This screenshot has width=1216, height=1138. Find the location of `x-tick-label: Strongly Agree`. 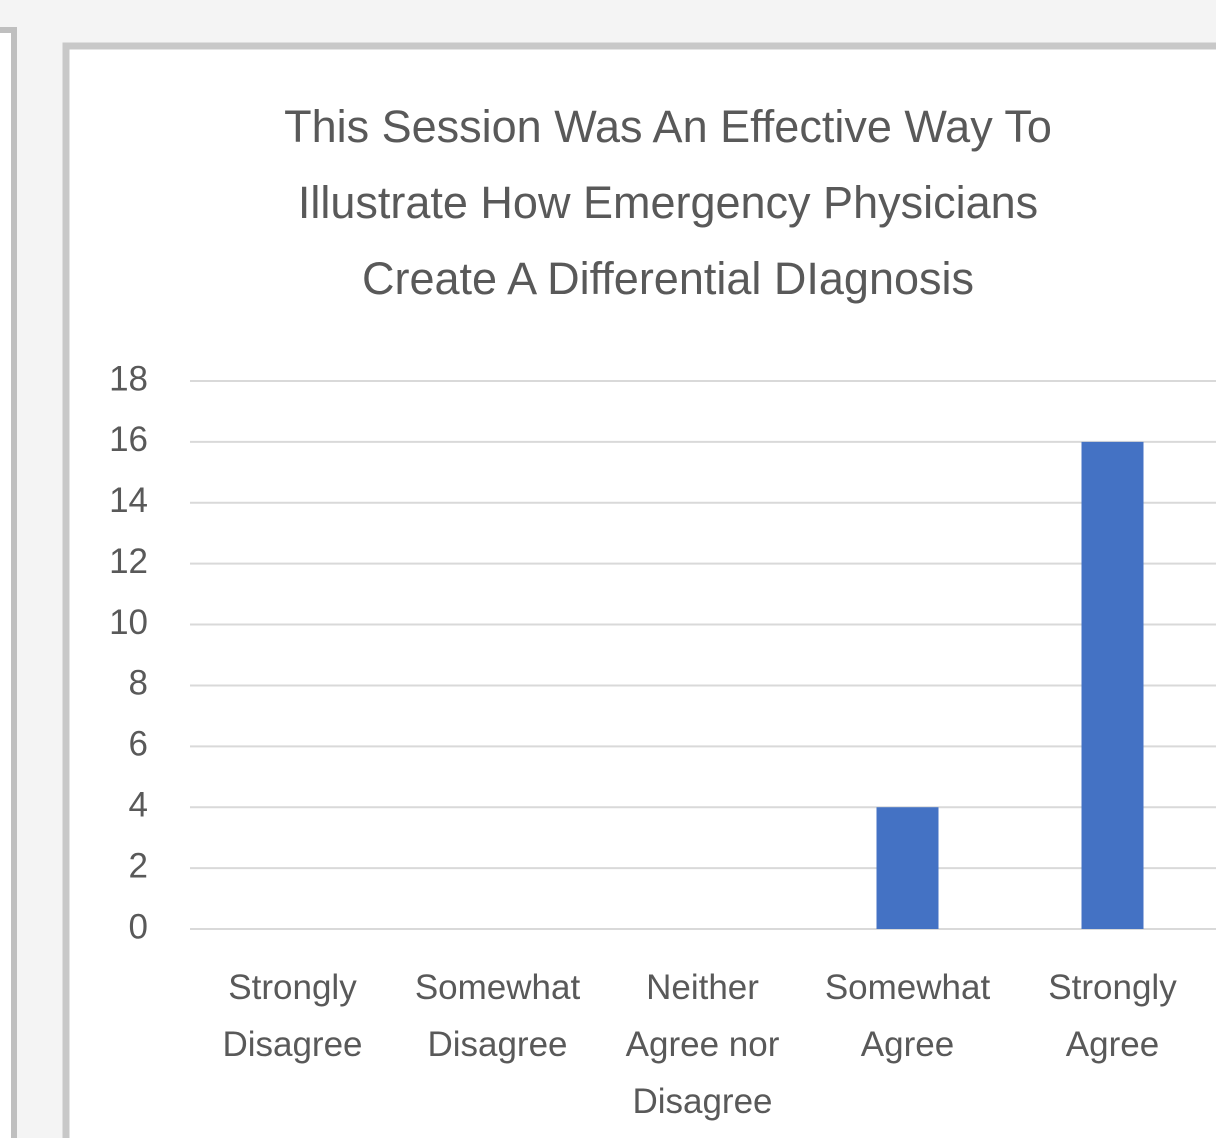

x-tick-label: Strongly Agree is located at coordinates (1112, 1016).